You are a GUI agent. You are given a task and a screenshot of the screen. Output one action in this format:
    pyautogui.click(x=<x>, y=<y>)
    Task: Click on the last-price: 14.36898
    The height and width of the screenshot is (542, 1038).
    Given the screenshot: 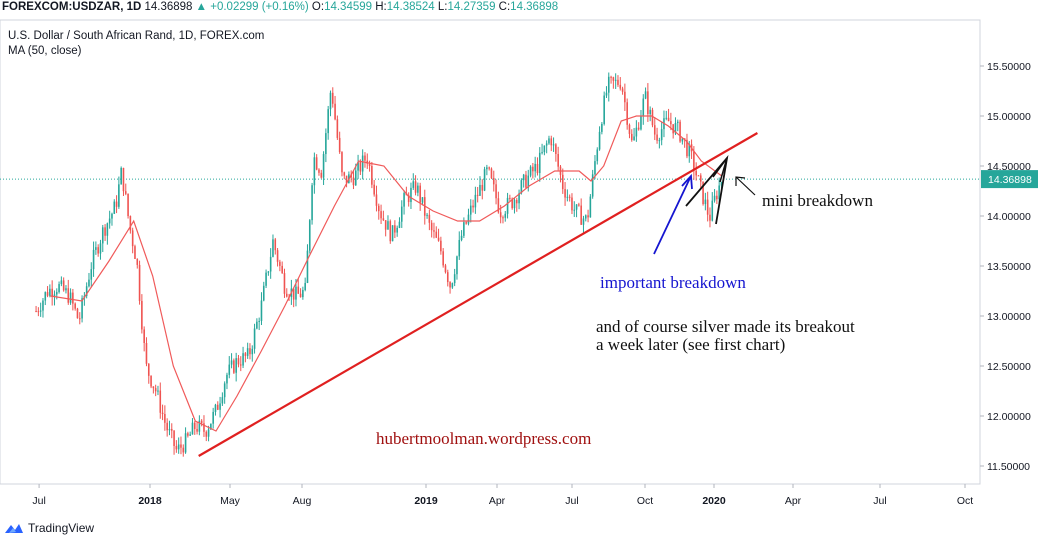 What is the action you would take?
    pyautogui.click(x=168, y=7)
    